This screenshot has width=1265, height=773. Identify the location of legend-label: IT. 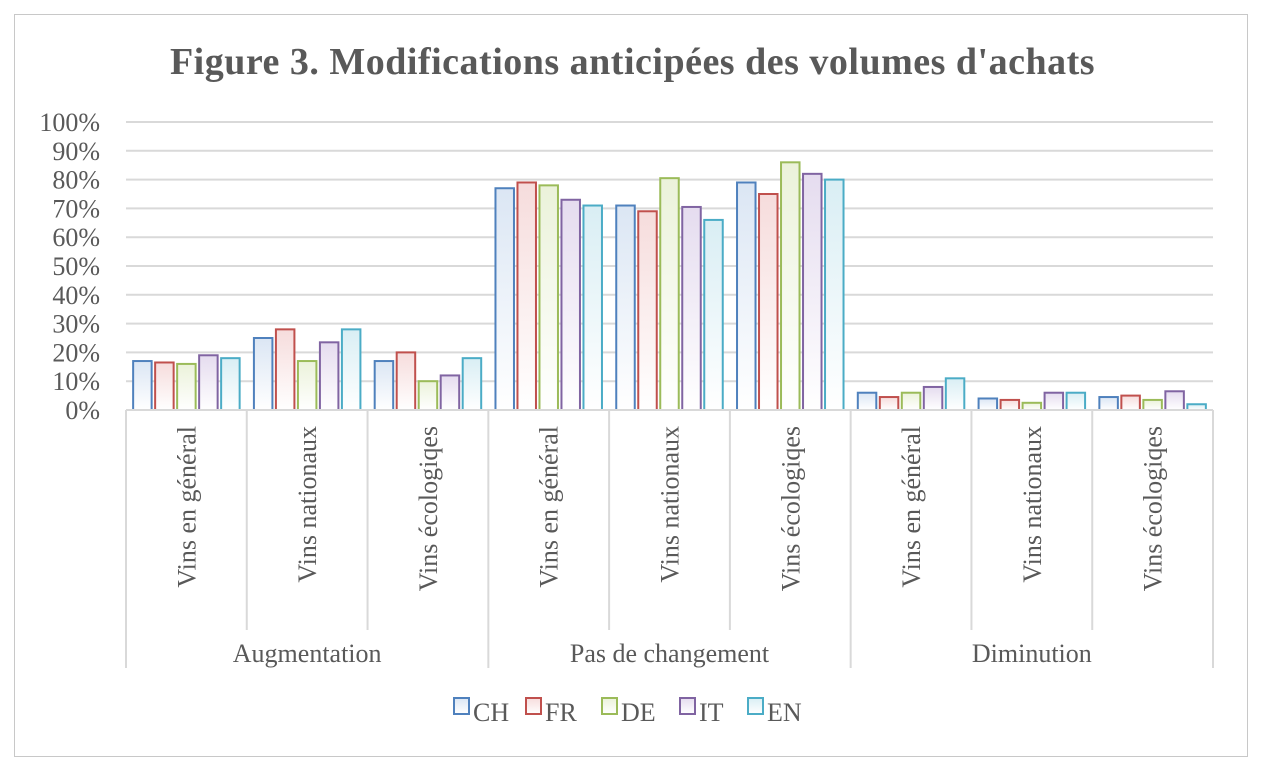
(711, 712).